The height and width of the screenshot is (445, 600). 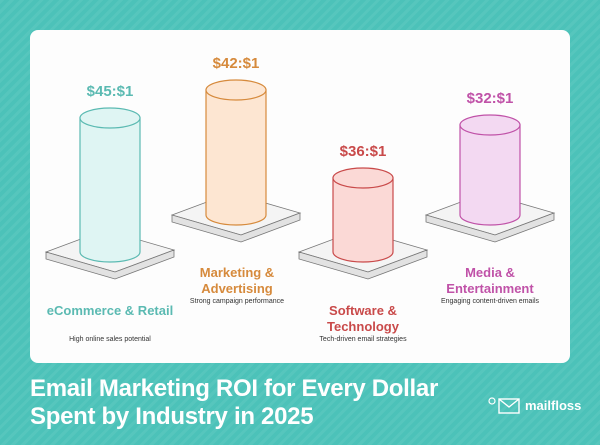 I want to click on data-label: $42:$1, so click(x=236, y=63).